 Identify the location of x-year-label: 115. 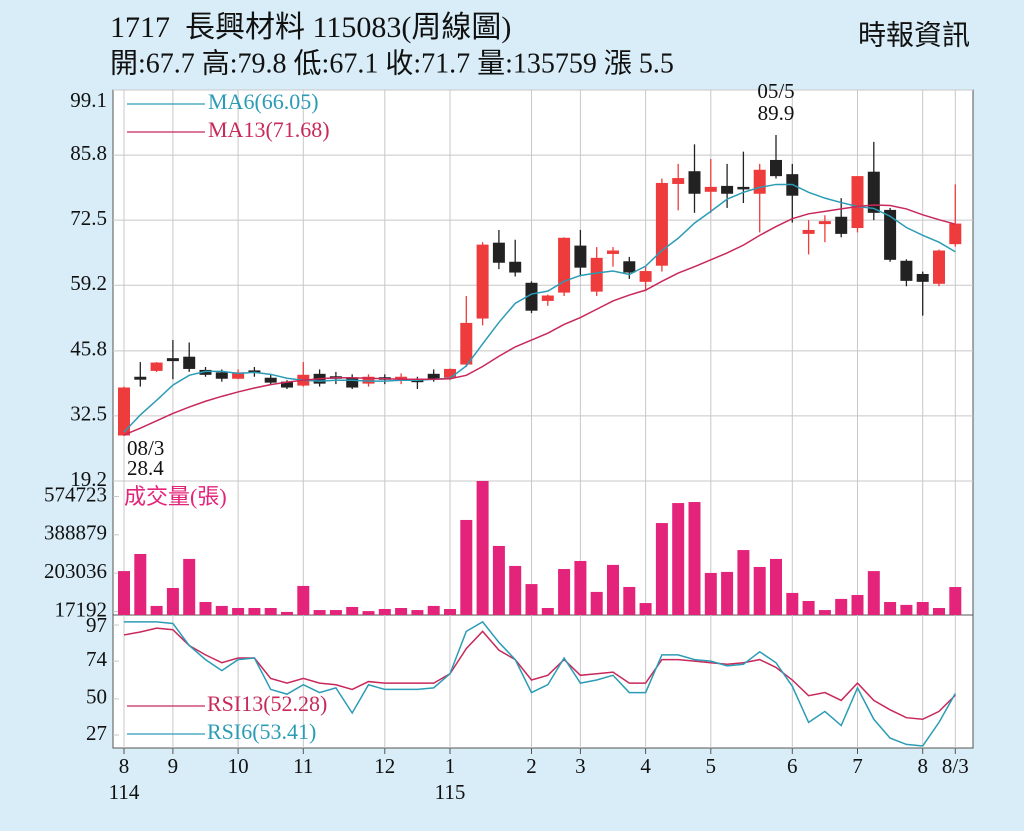
(450, 792).